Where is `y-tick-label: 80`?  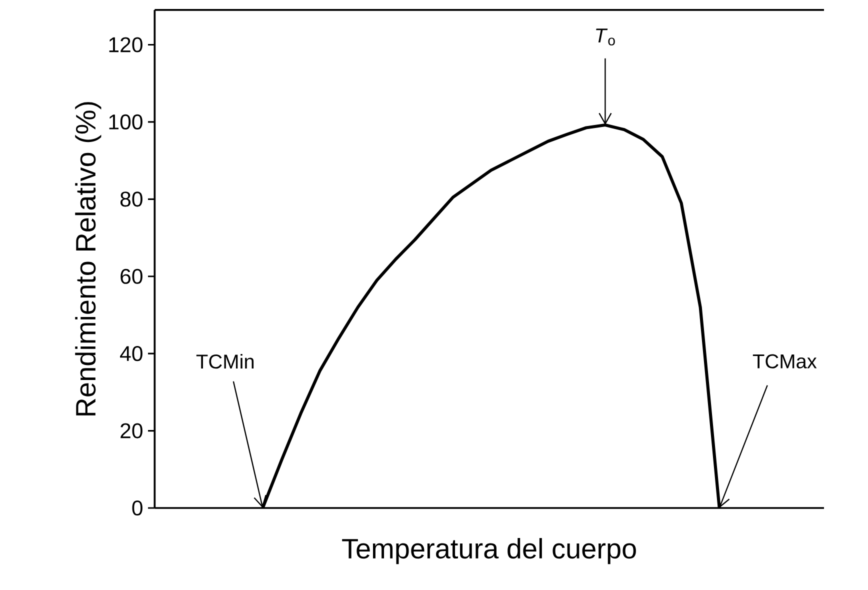
y-tick-label: 80 is located at coordinates (131, 199).